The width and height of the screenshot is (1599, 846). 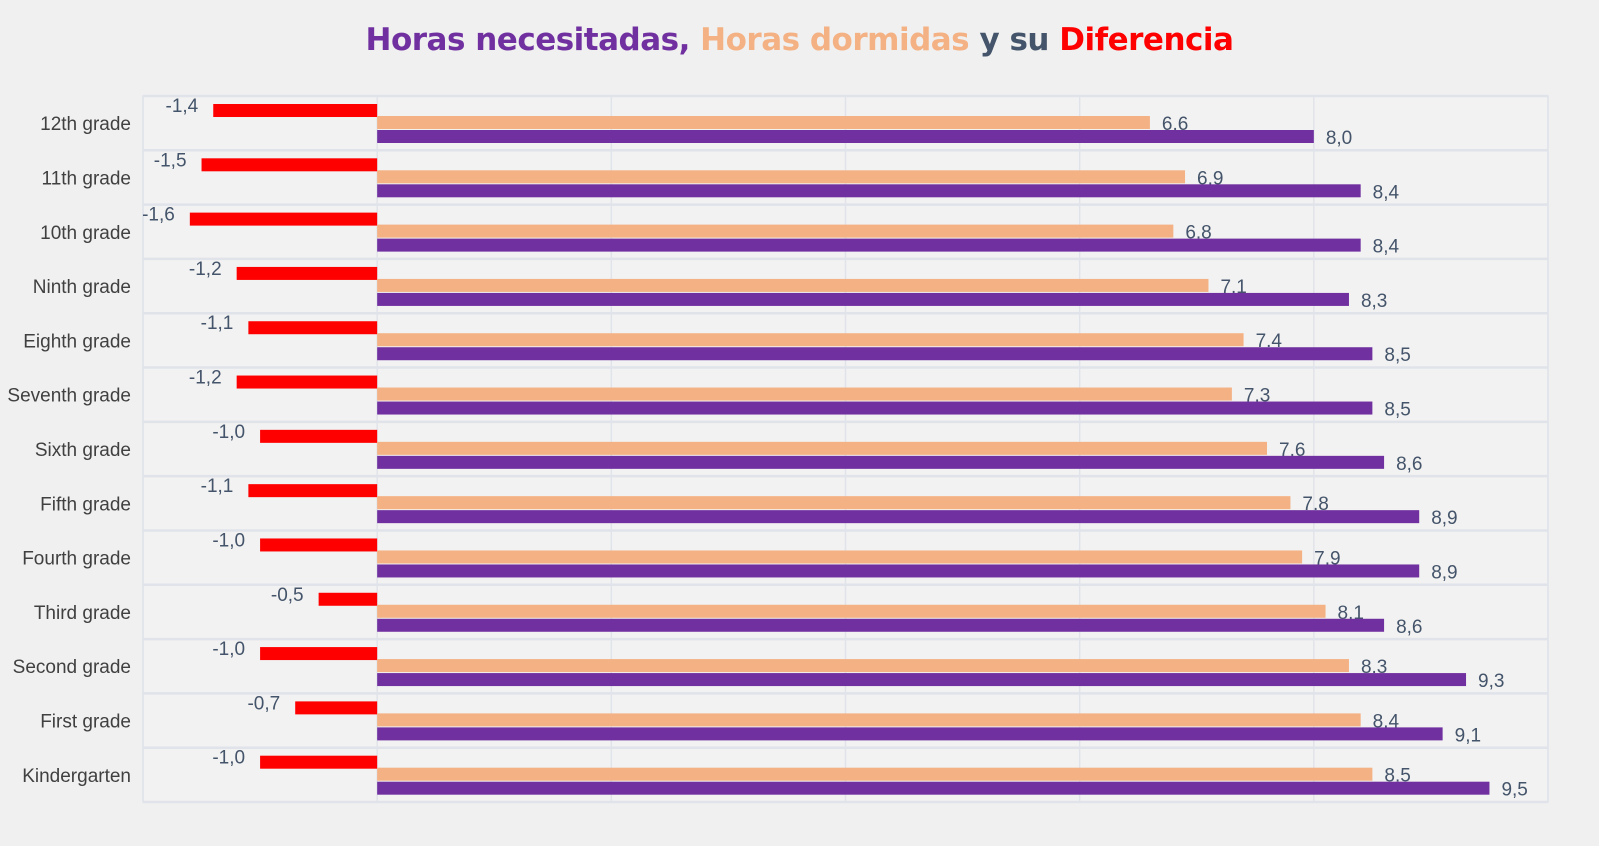 What do you see at coordinates (1397, 776) in the screenshot?
I see `data-label-horas-dormidas: 8.5` at bounding box center [1397, 776].